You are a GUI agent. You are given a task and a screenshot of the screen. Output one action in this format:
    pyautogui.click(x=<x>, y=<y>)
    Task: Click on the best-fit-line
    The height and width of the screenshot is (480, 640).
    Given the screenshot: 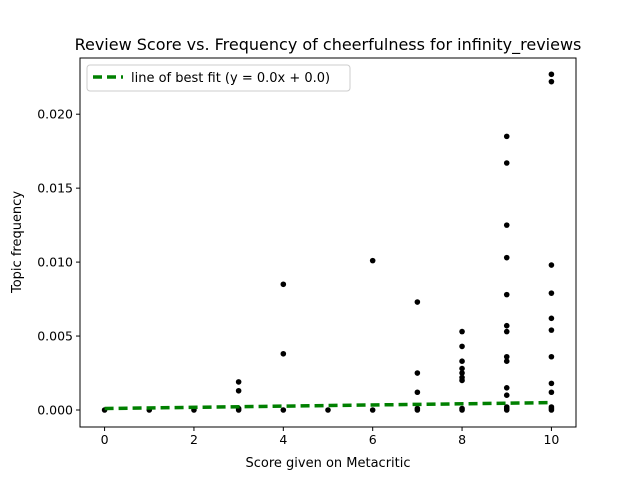 What is the action you would take?
    pyautogui.click(x=328, y=405)
    